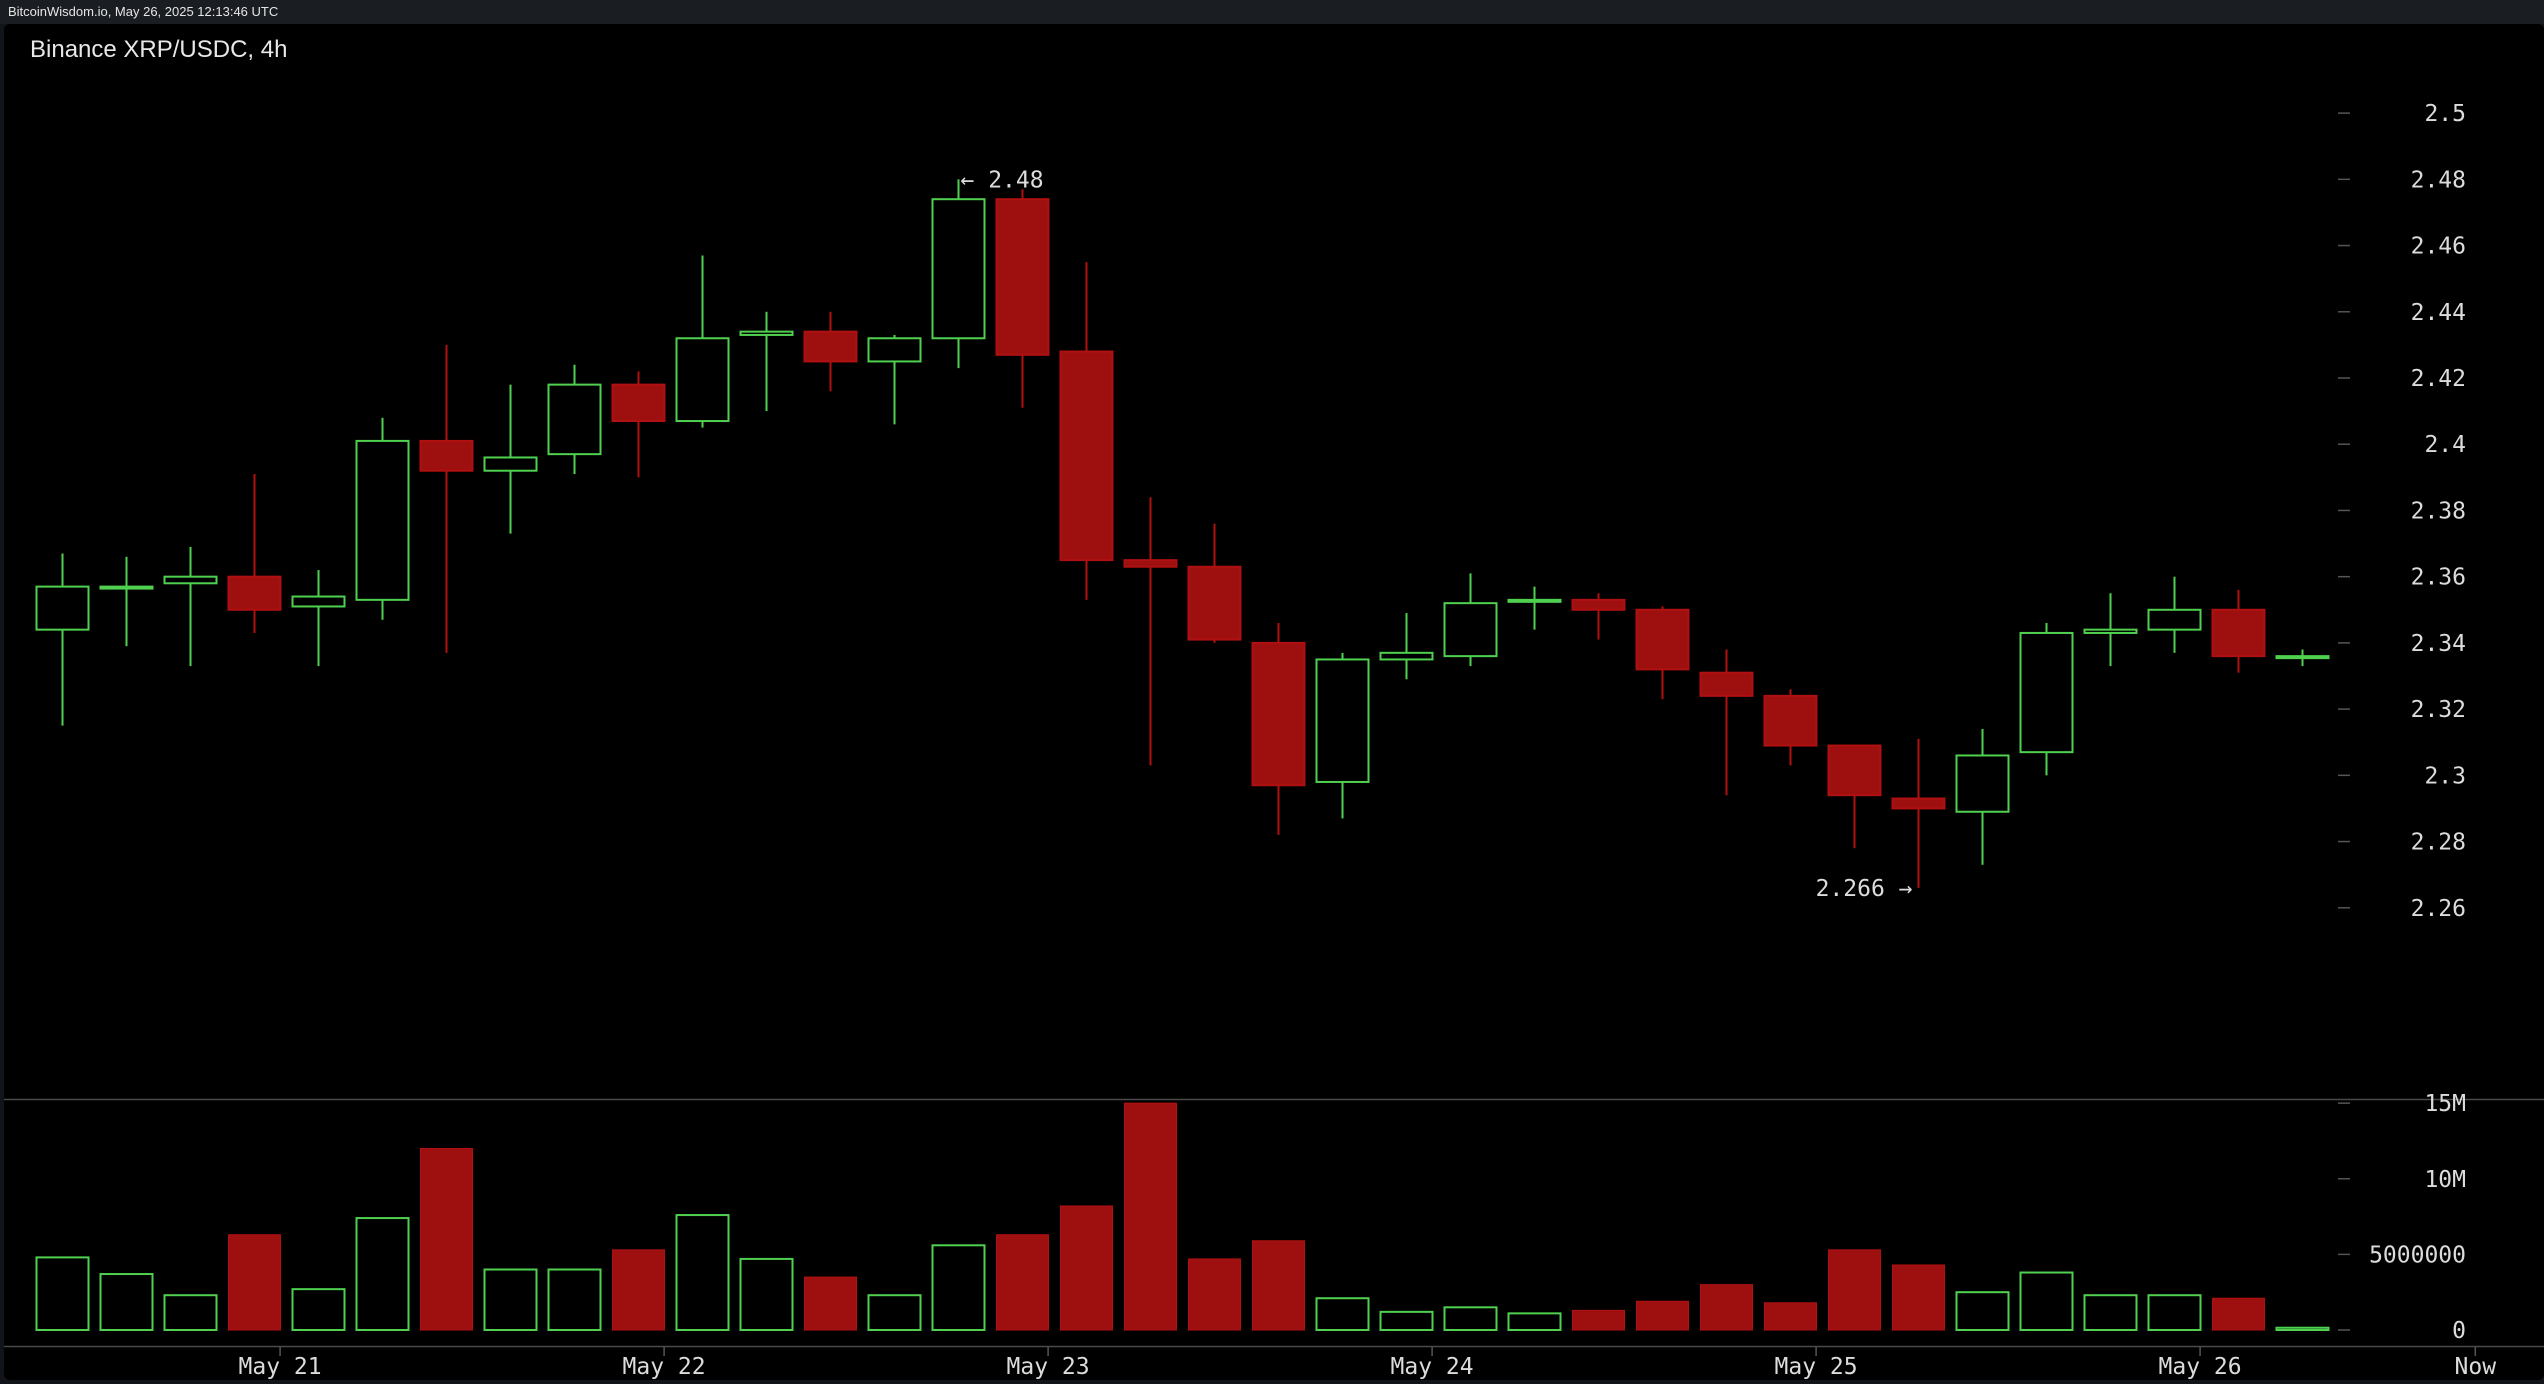  What do you see at coordinates (2445, 776) in the screenshot?
I see `price-tick-label: 2.3` at bounding box center [2445, 776].